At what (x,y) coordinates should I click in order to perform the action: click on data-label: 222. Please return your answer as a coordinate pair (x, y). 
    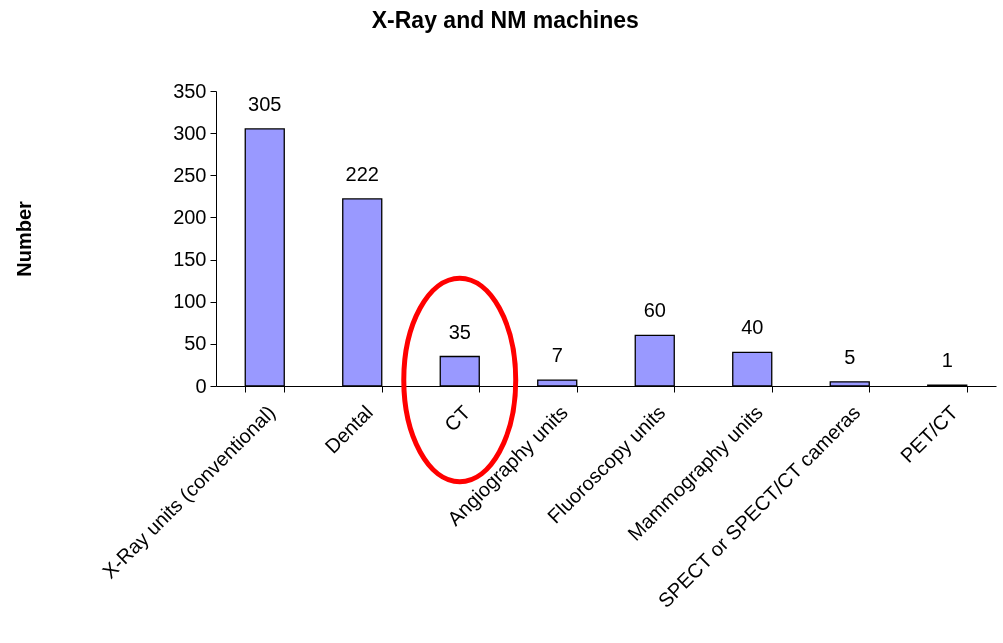
    Looking at the image, I should click on (362, 173).